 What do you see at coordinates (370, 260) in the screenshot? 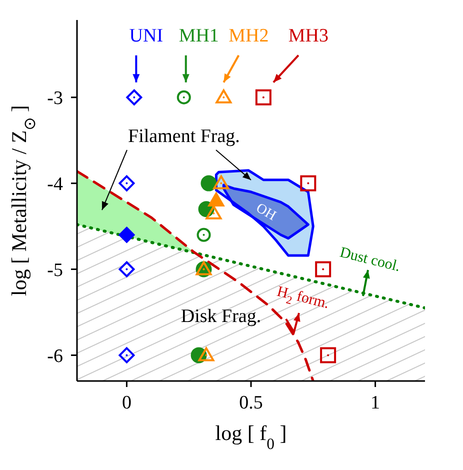
I see `annotation: Dust cool.` at bounding box center [370, 260].